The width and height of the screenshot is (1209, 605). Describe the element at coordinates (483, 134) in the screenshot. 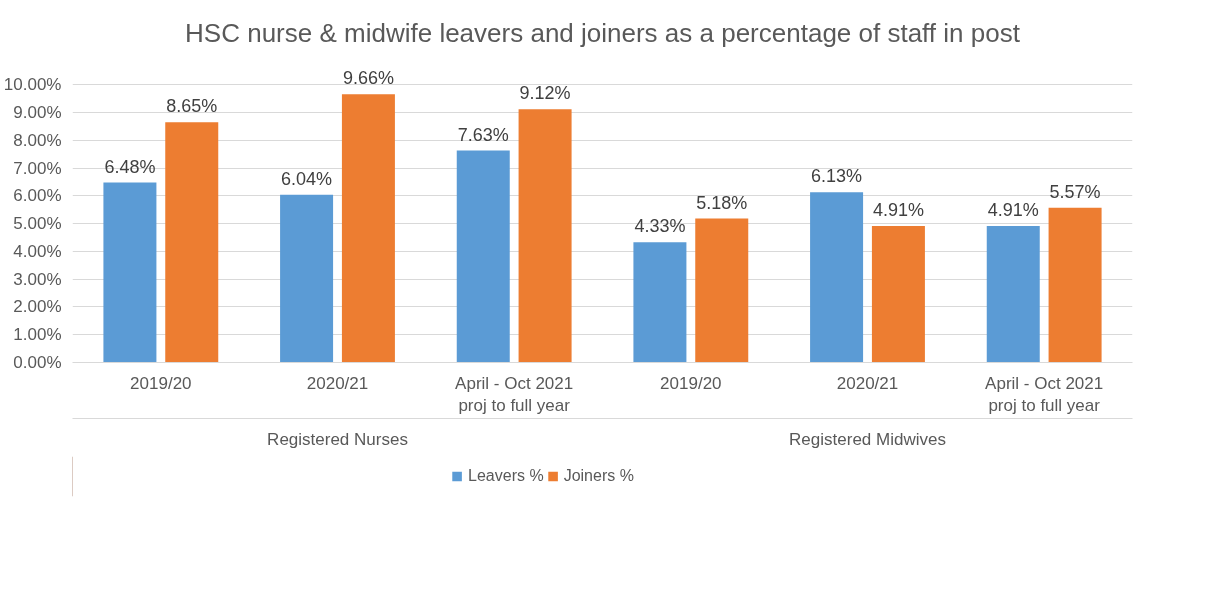

I see `data-label: 7.63%` at that location.